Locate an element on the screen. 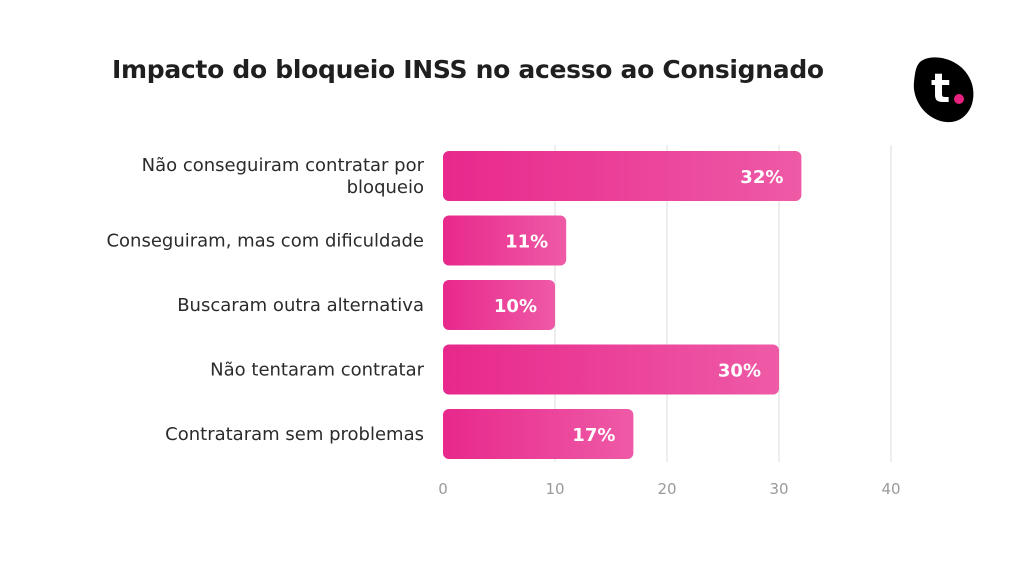 This screenshot has width=1024, height=580. x-axis-ticks: 0 10 20 30 40 is located at coordinates (669, 489).